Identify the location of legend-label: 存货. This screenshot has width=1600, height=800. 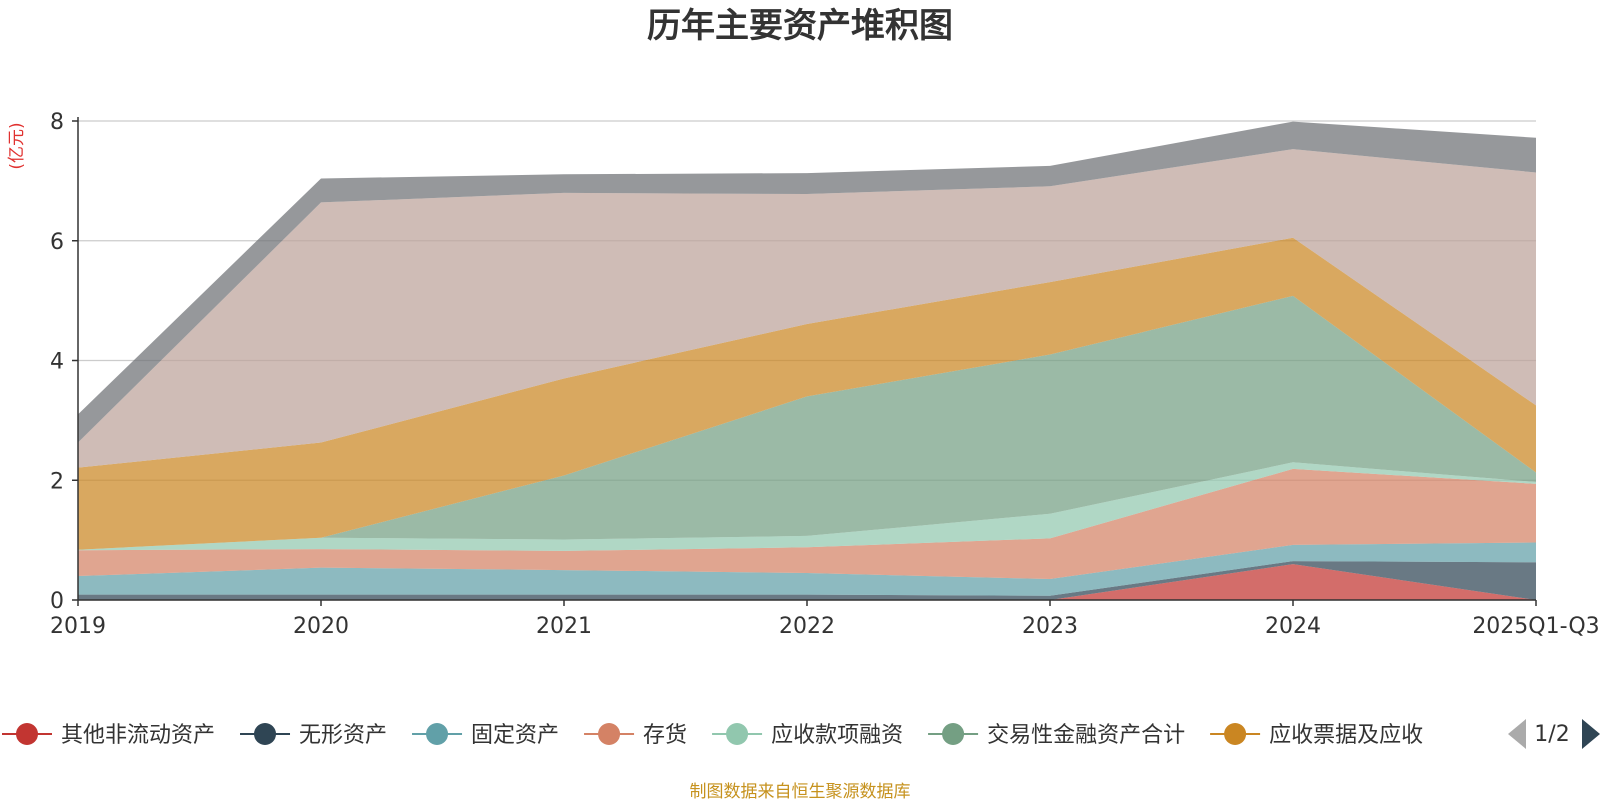
(665, 735).